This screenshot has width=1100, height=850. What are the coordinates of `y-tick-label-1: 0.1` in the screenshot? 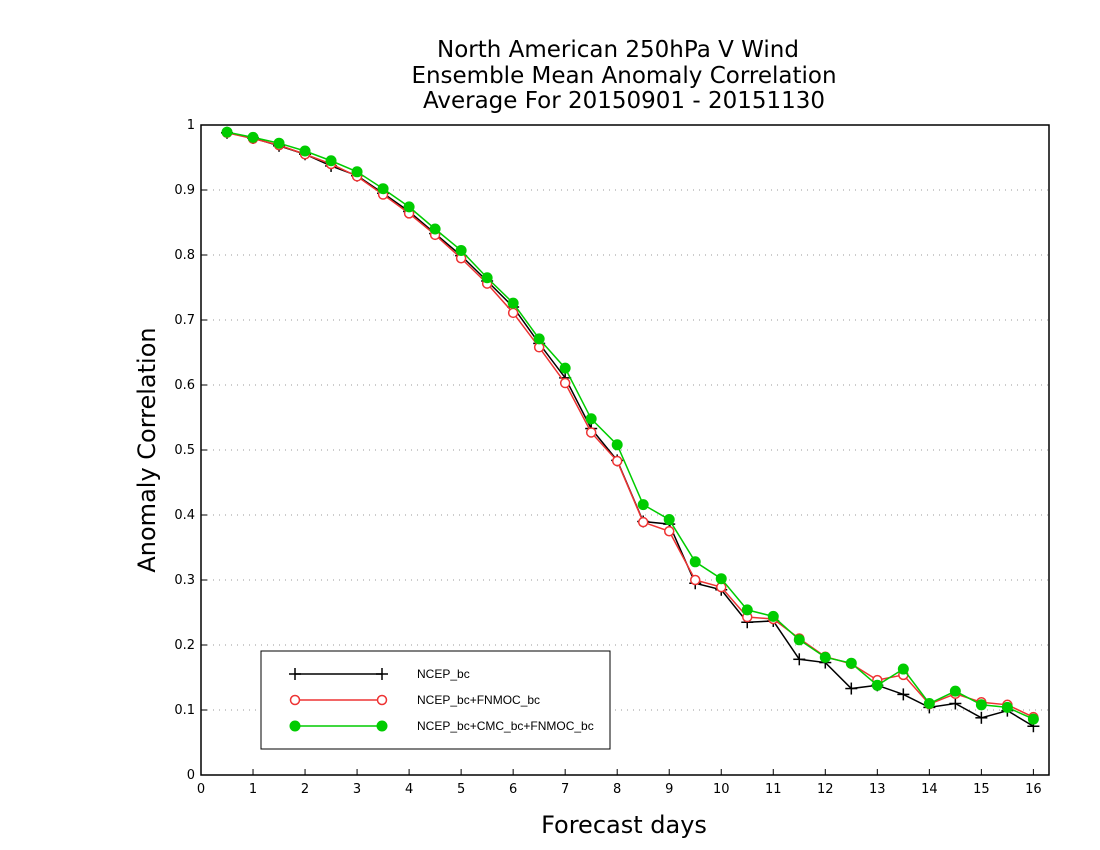 It's located at (184, 710).